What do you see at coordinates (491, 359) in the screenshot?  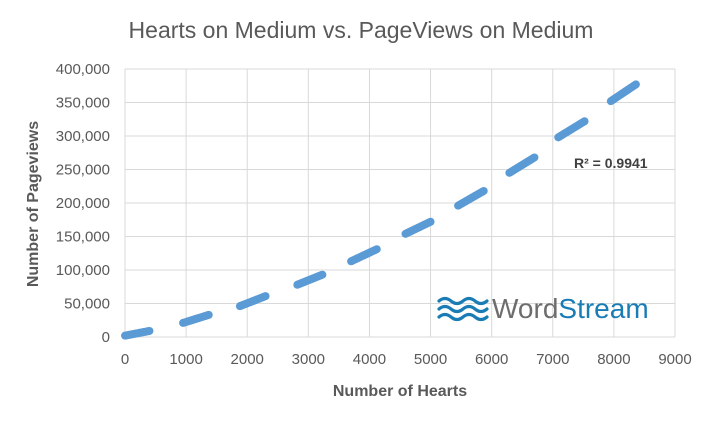 I see `x-tick-label: 6000` at bounding box center [491, 359].